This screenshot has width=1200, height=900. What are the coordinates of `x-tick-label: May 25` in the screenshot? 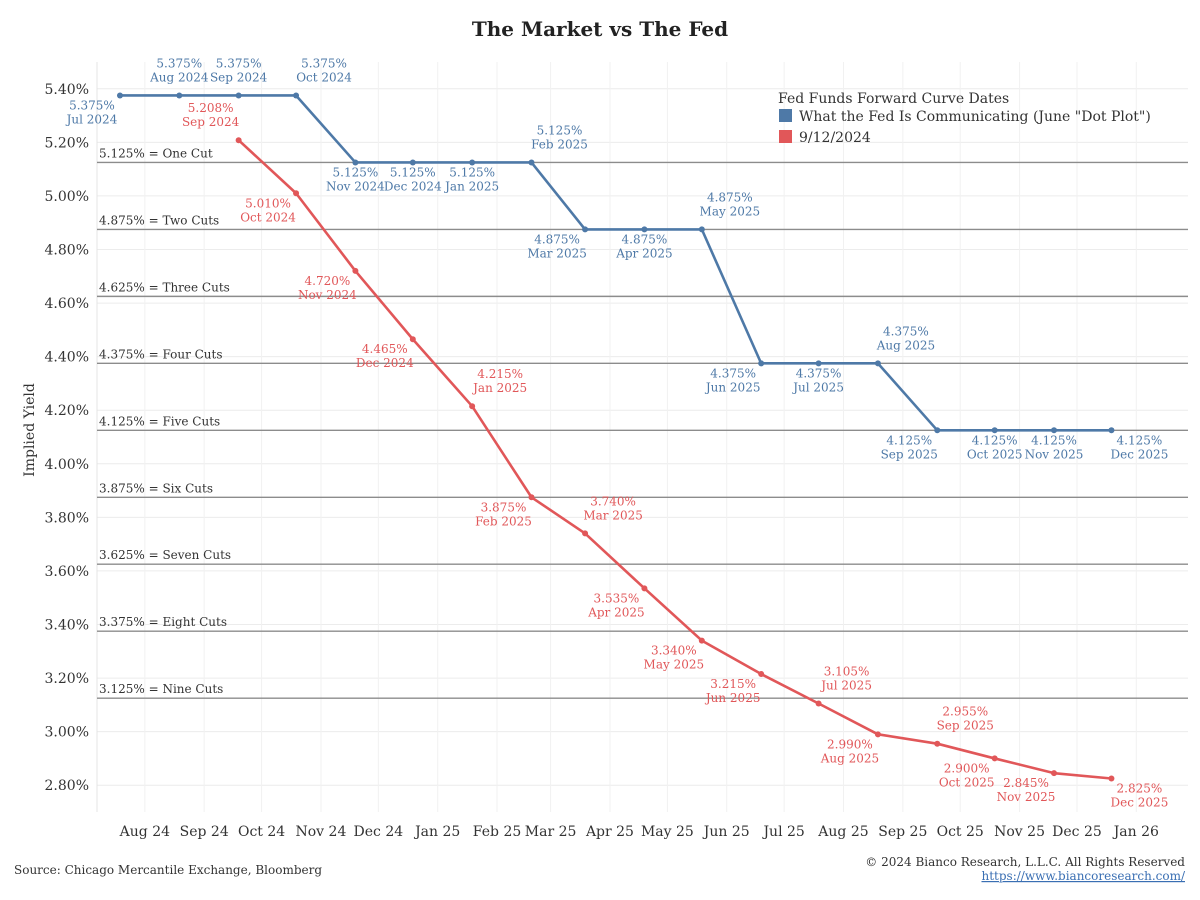 It's located at (667, 832).